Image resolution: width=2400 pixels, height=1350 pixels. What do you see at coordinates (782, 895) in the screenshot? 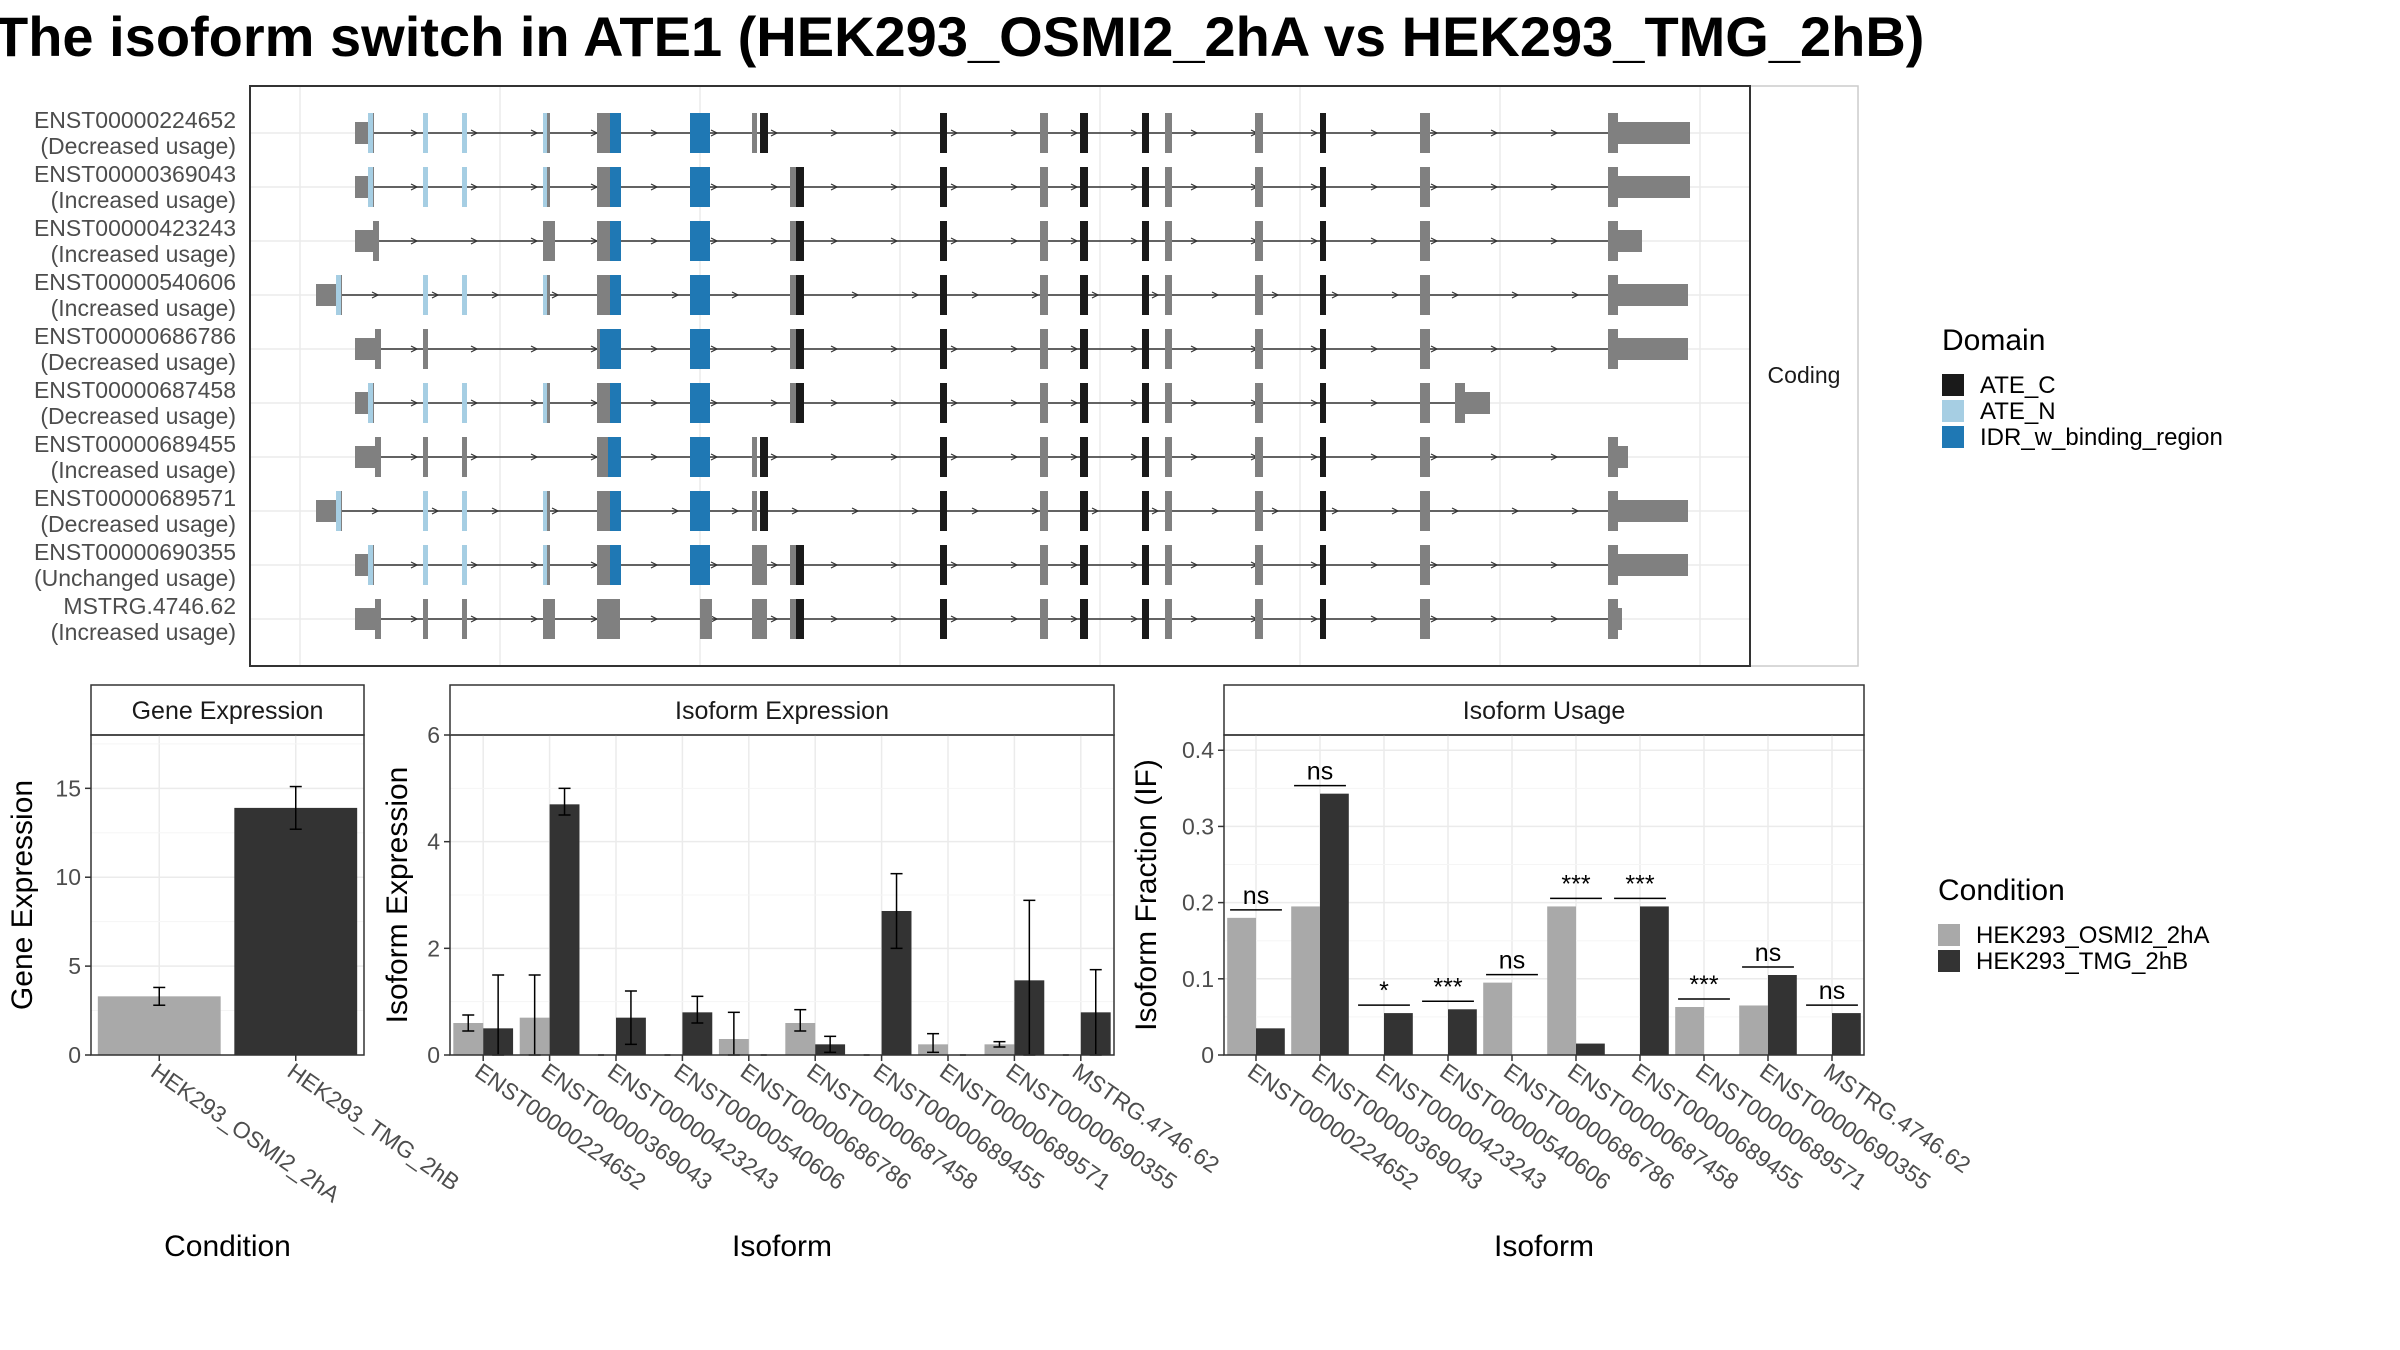
I see `plot-border` at bounding box center [782, 895].